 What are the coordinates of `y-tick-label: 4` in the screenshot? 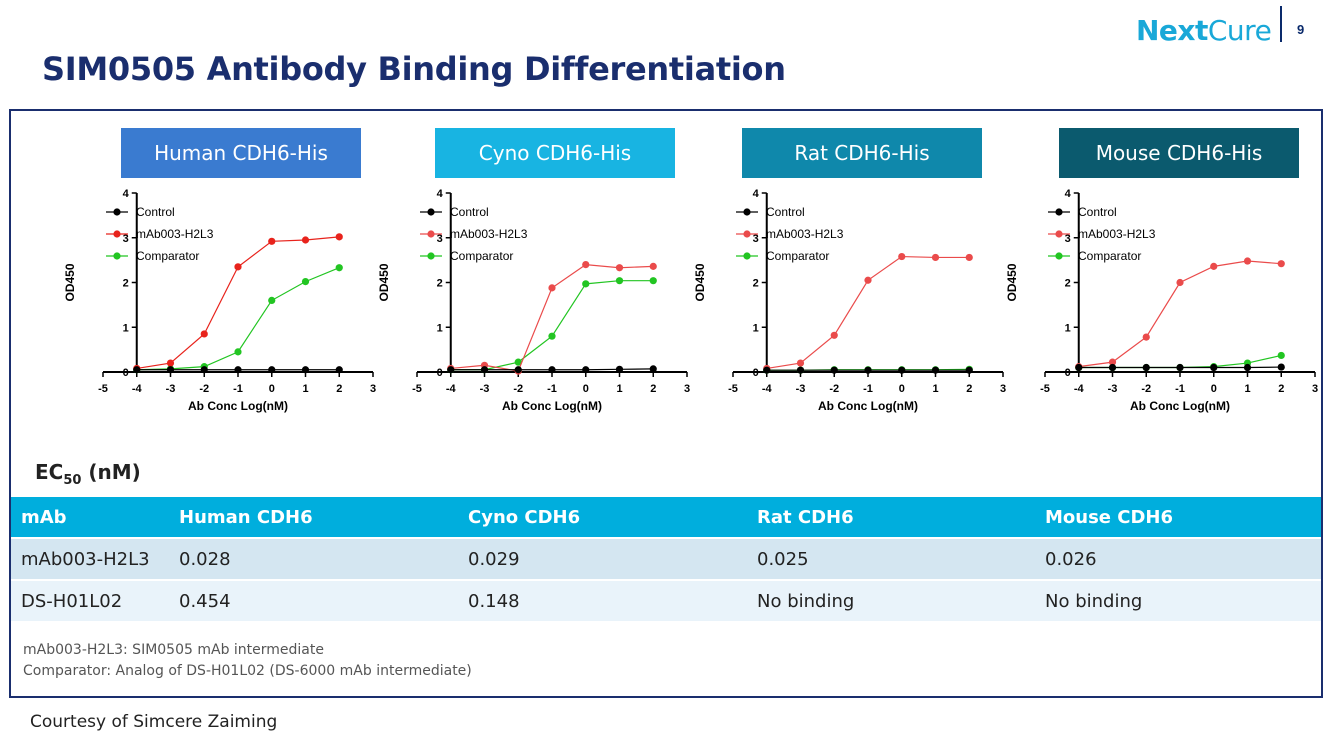 It's located at (756, 194).